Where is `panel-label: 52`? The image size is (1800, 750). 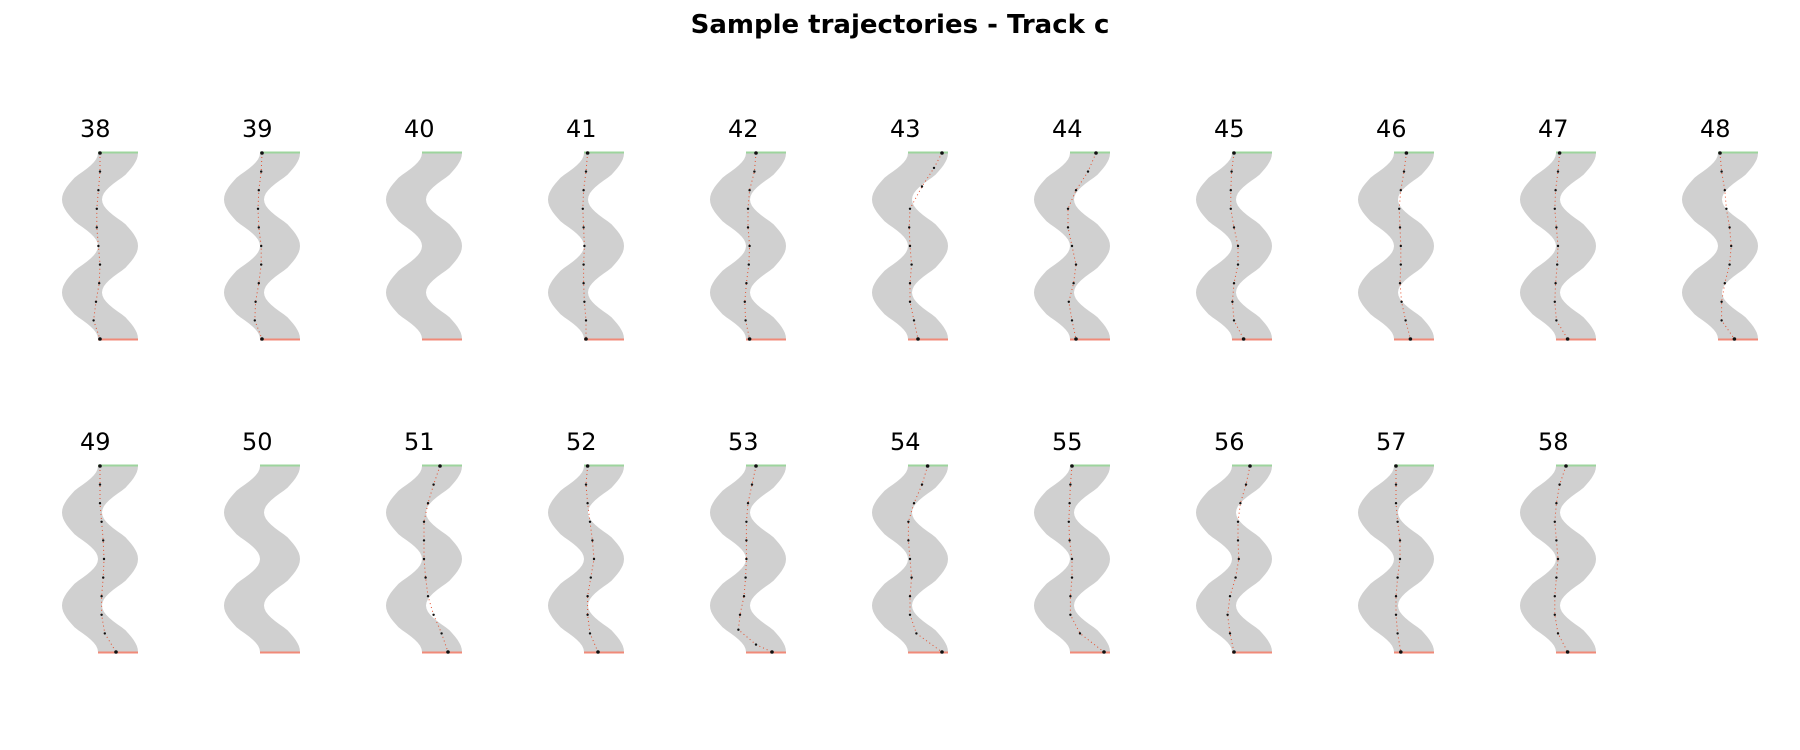 panel-label: 52 is located at coordinates (581, 442).